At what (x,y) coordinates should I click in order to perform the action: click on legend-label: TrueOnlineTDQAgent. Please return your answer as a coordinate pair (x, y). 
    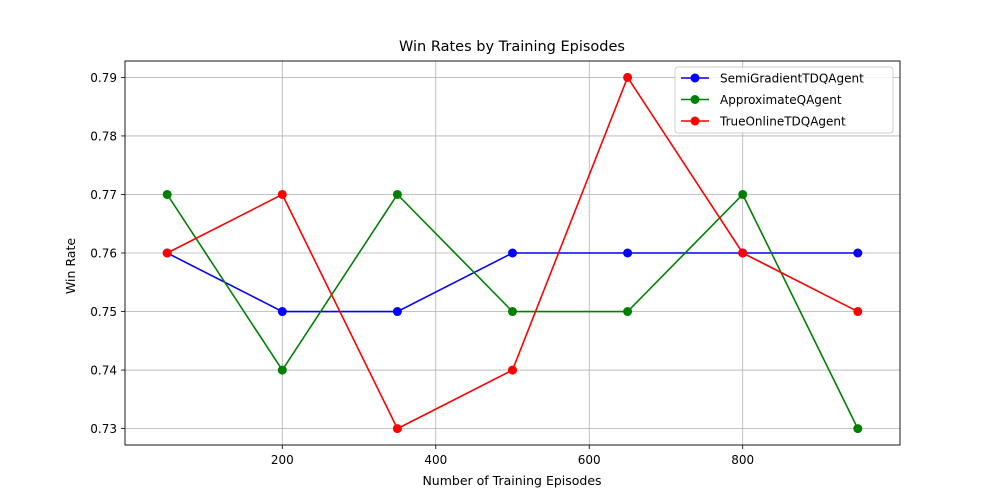
    Looking at the image, I should click on (782, 122).